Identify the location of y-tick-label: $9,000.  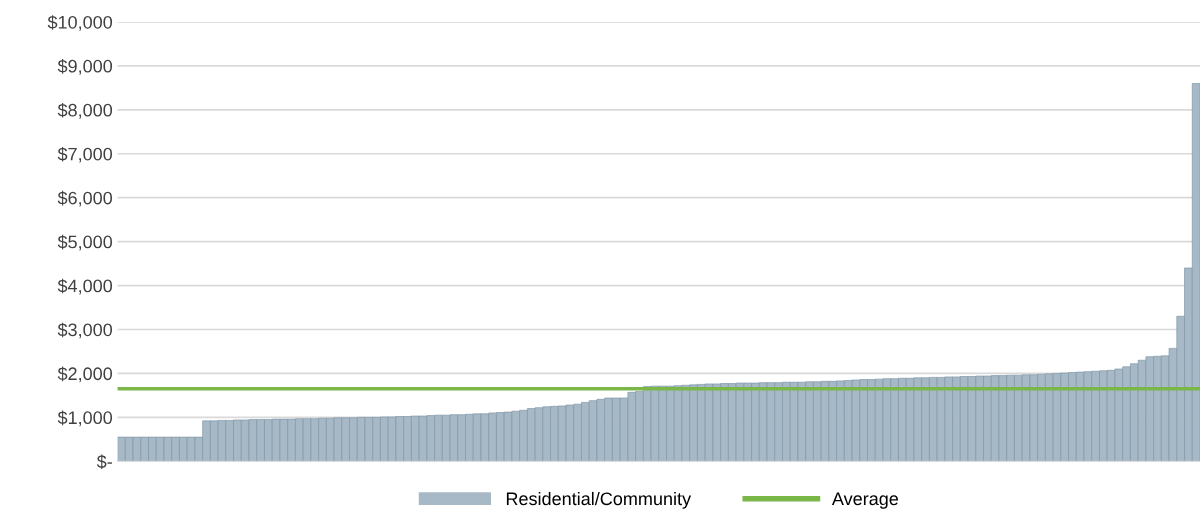
(85, 67).